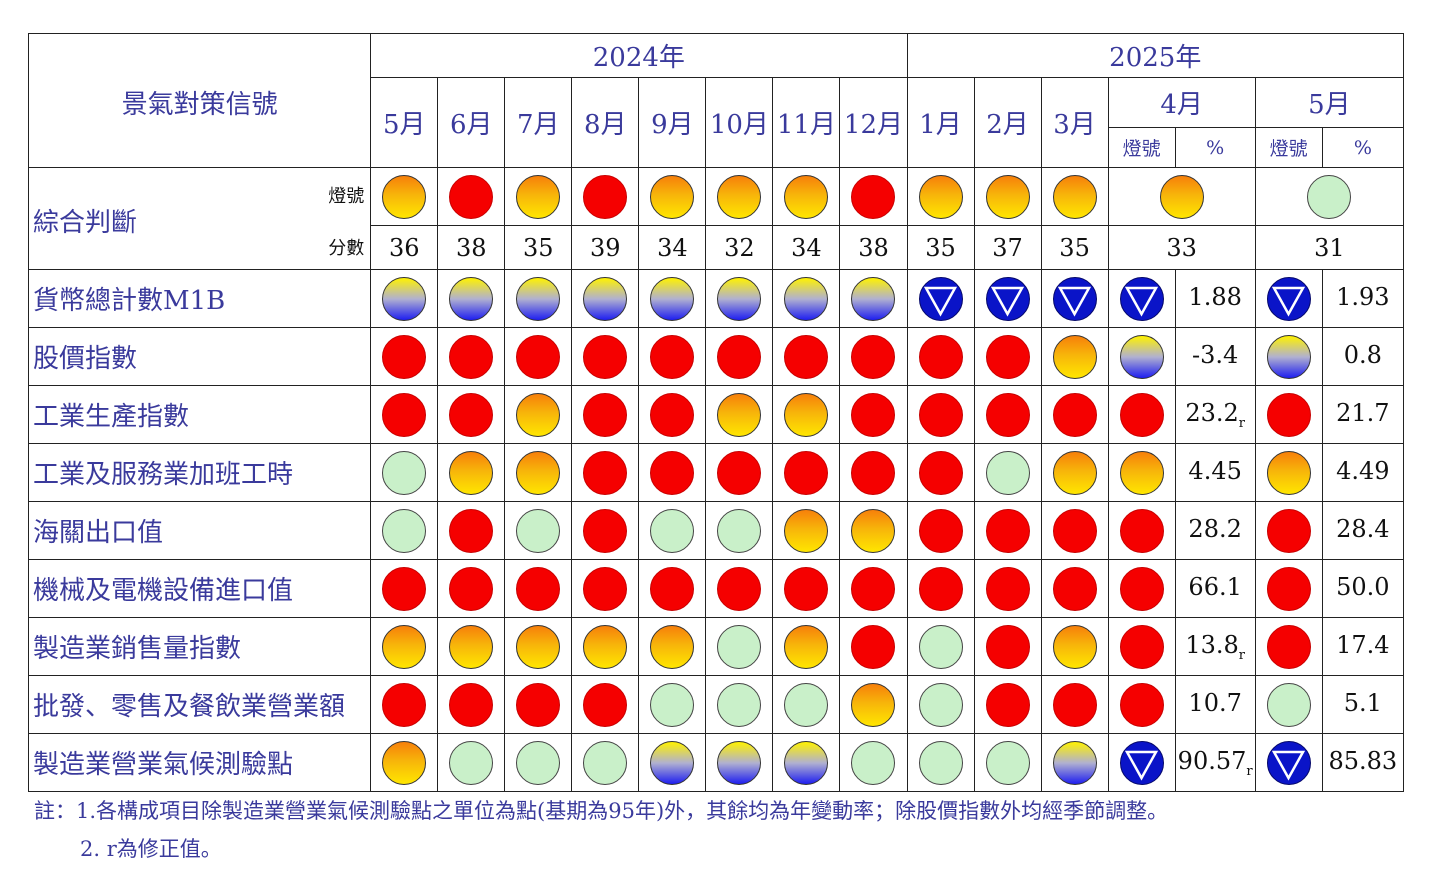 Image resolution: width=1442 pixels, height=882 pixels. Describe the element at coordinates (199, 646) in the screenshot. I see `indicator-label: 製造業銷售量指數` at that location.